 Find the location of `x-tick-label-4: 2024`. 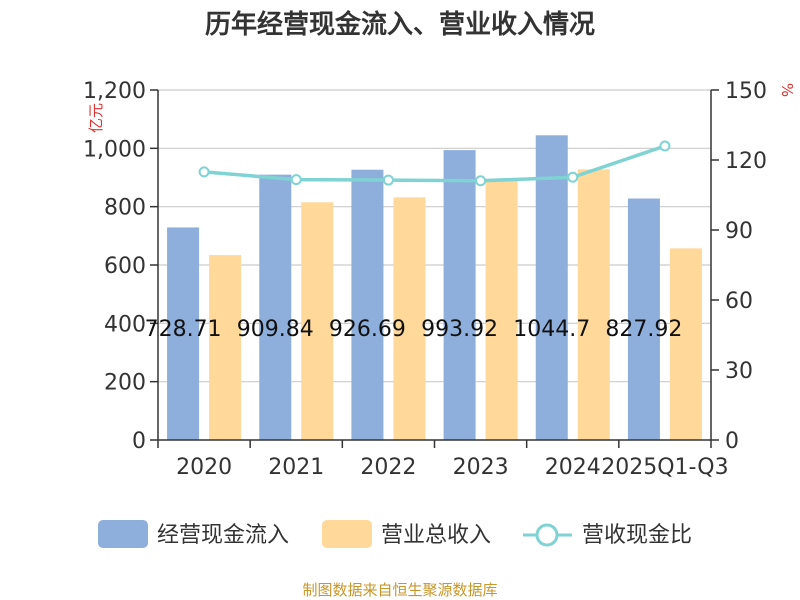

x-tick-label-4: 2024 is located at coordinates (573, 467).